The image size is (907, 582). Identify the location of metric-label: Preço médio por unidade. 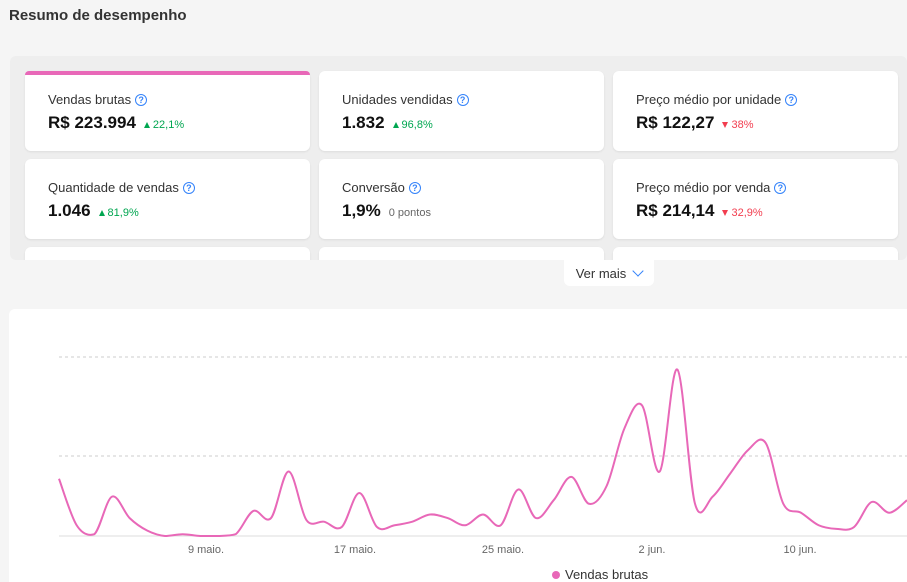
(709, 99).